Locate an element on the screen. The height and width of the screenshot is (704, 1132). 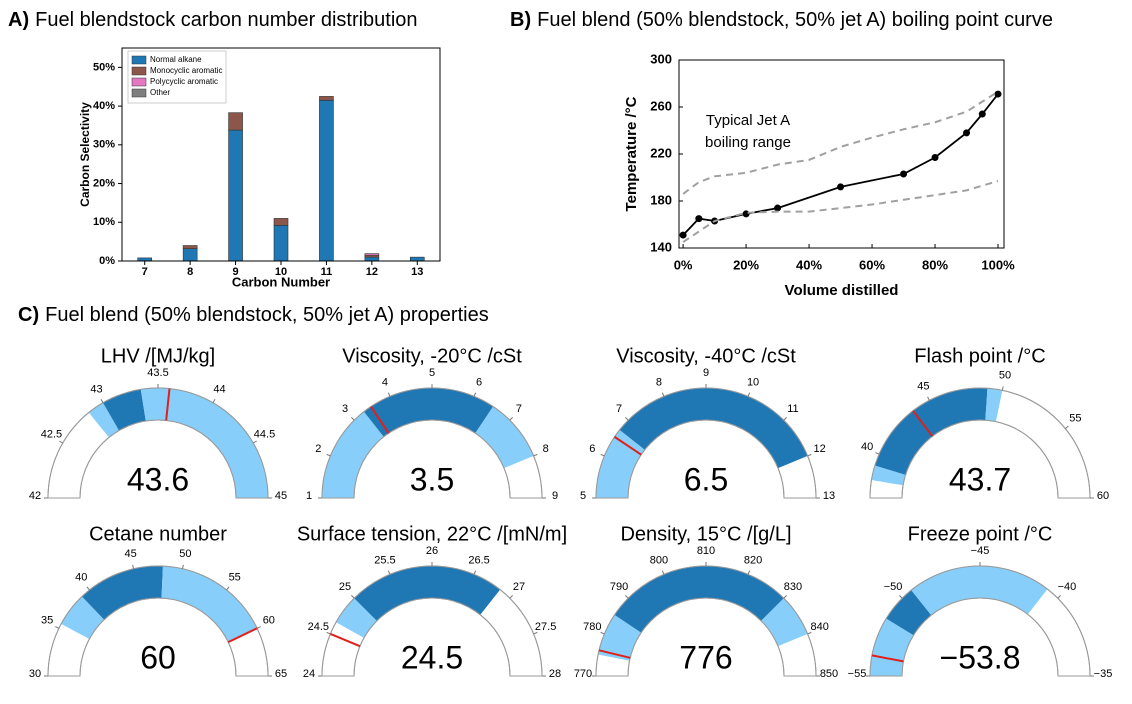
gauge-tick-label: 1 is located at coordinates (309, 496).